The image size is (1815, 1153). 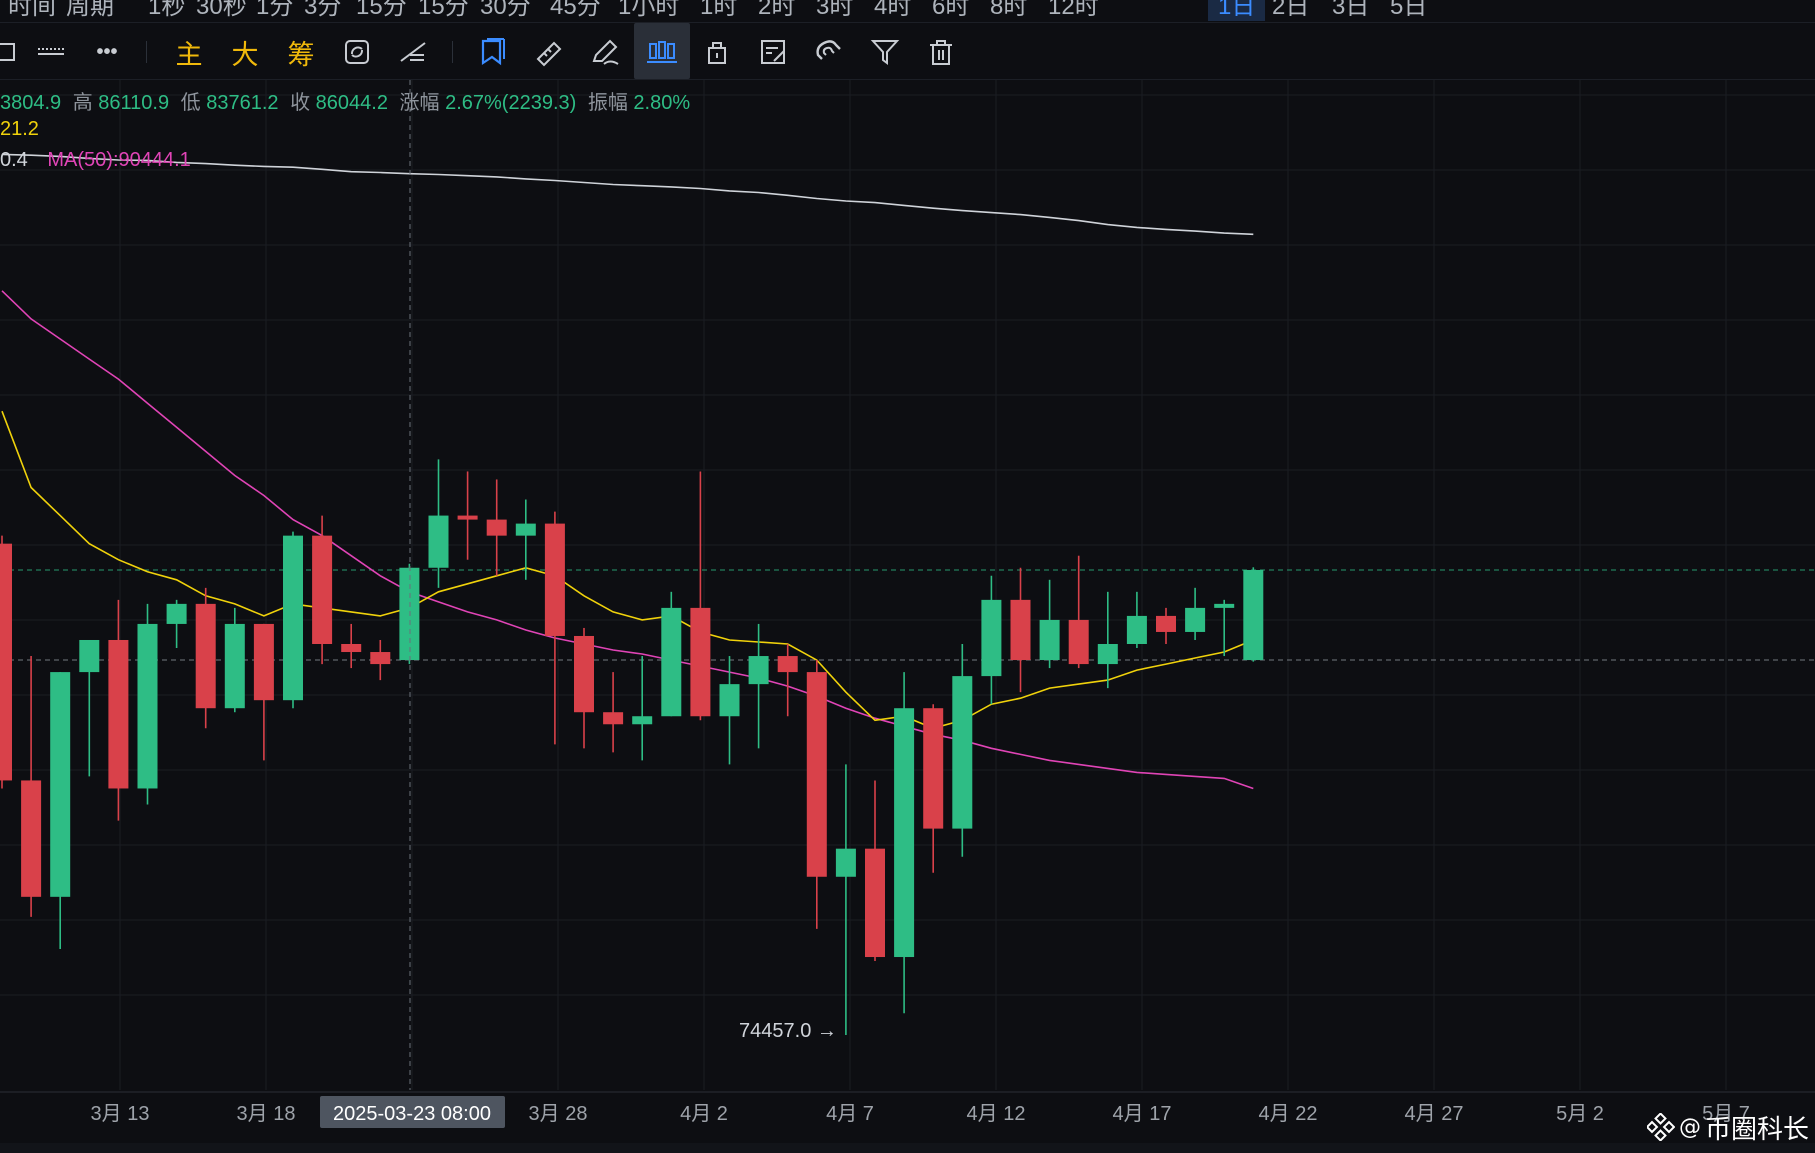 What do you see at coordinates (951, 10) in the screenshot?
I see `timeframe-item: 6时` at bounding box center [951, 10].